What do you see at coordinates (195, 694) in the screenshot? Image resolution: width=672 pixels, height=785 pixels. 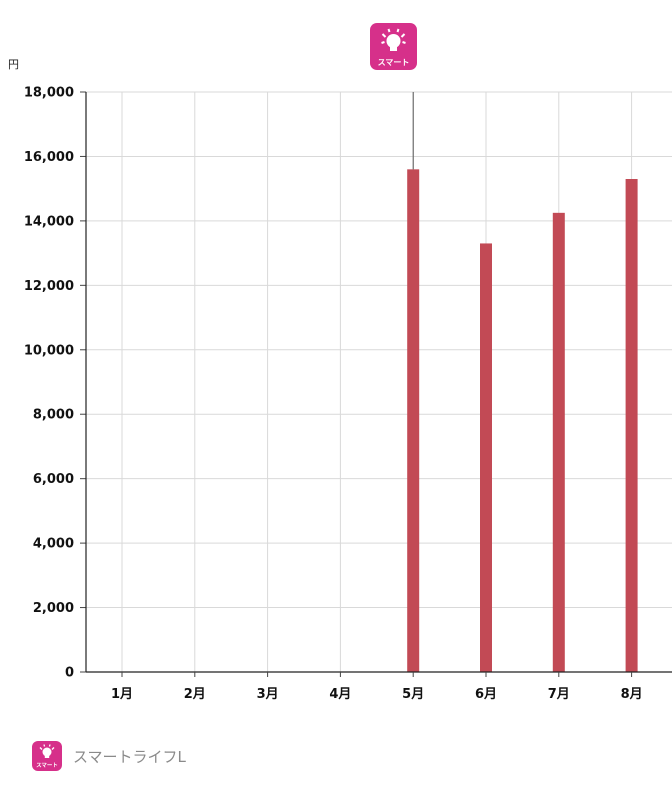 I see `x-tick-label: 2月` at bounding box center [195, 694].